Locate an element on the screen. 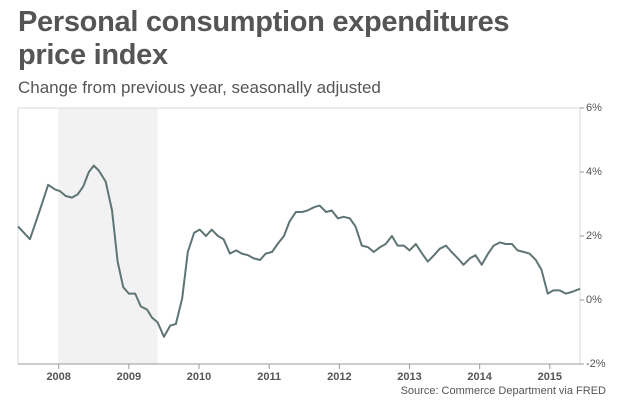  x-tick-label: 2011 is located at coordinates (269, 377).